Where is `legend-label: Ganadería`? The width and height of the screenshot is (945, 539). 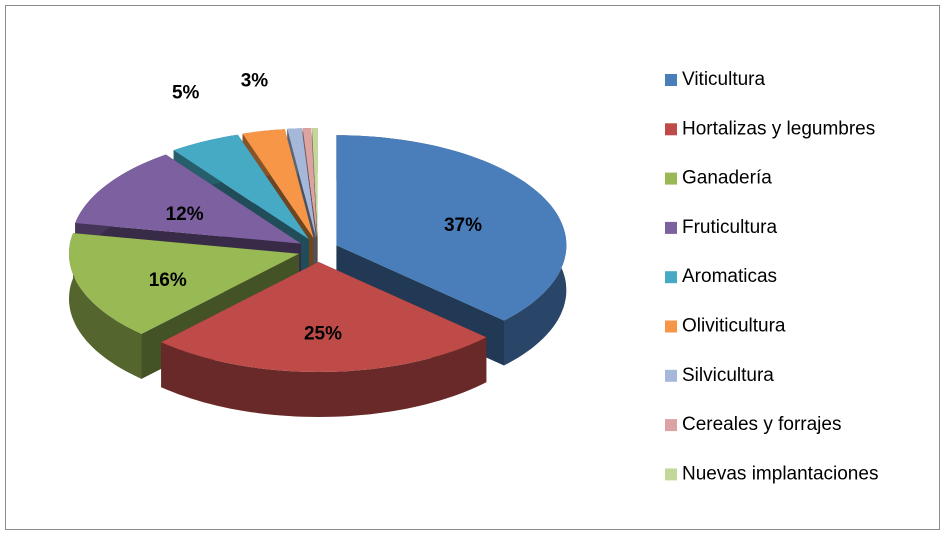 legend-label: Ganadería is located at coordinates (727, 178).